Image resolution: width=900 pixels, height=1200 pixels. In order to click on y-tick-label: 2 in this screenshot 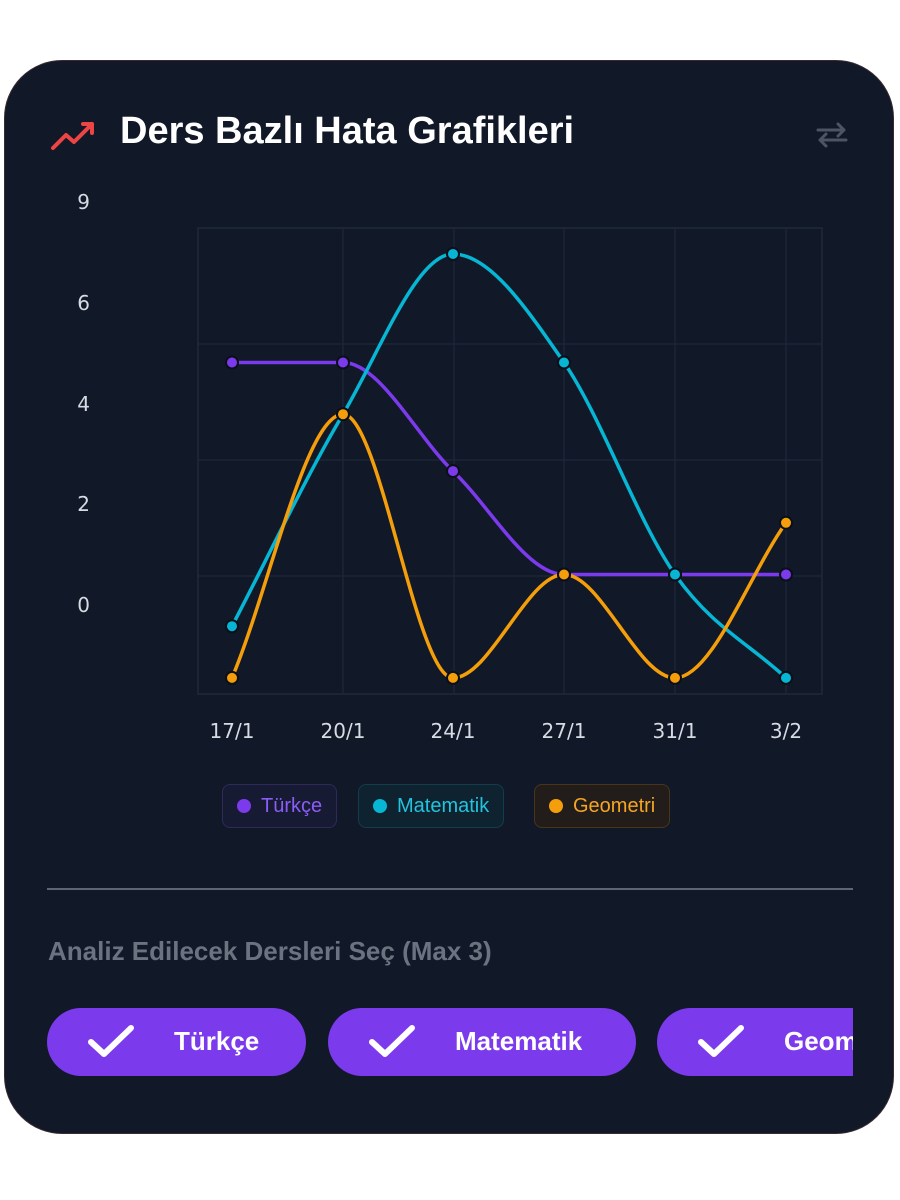, I will do `click(83, 504)`.